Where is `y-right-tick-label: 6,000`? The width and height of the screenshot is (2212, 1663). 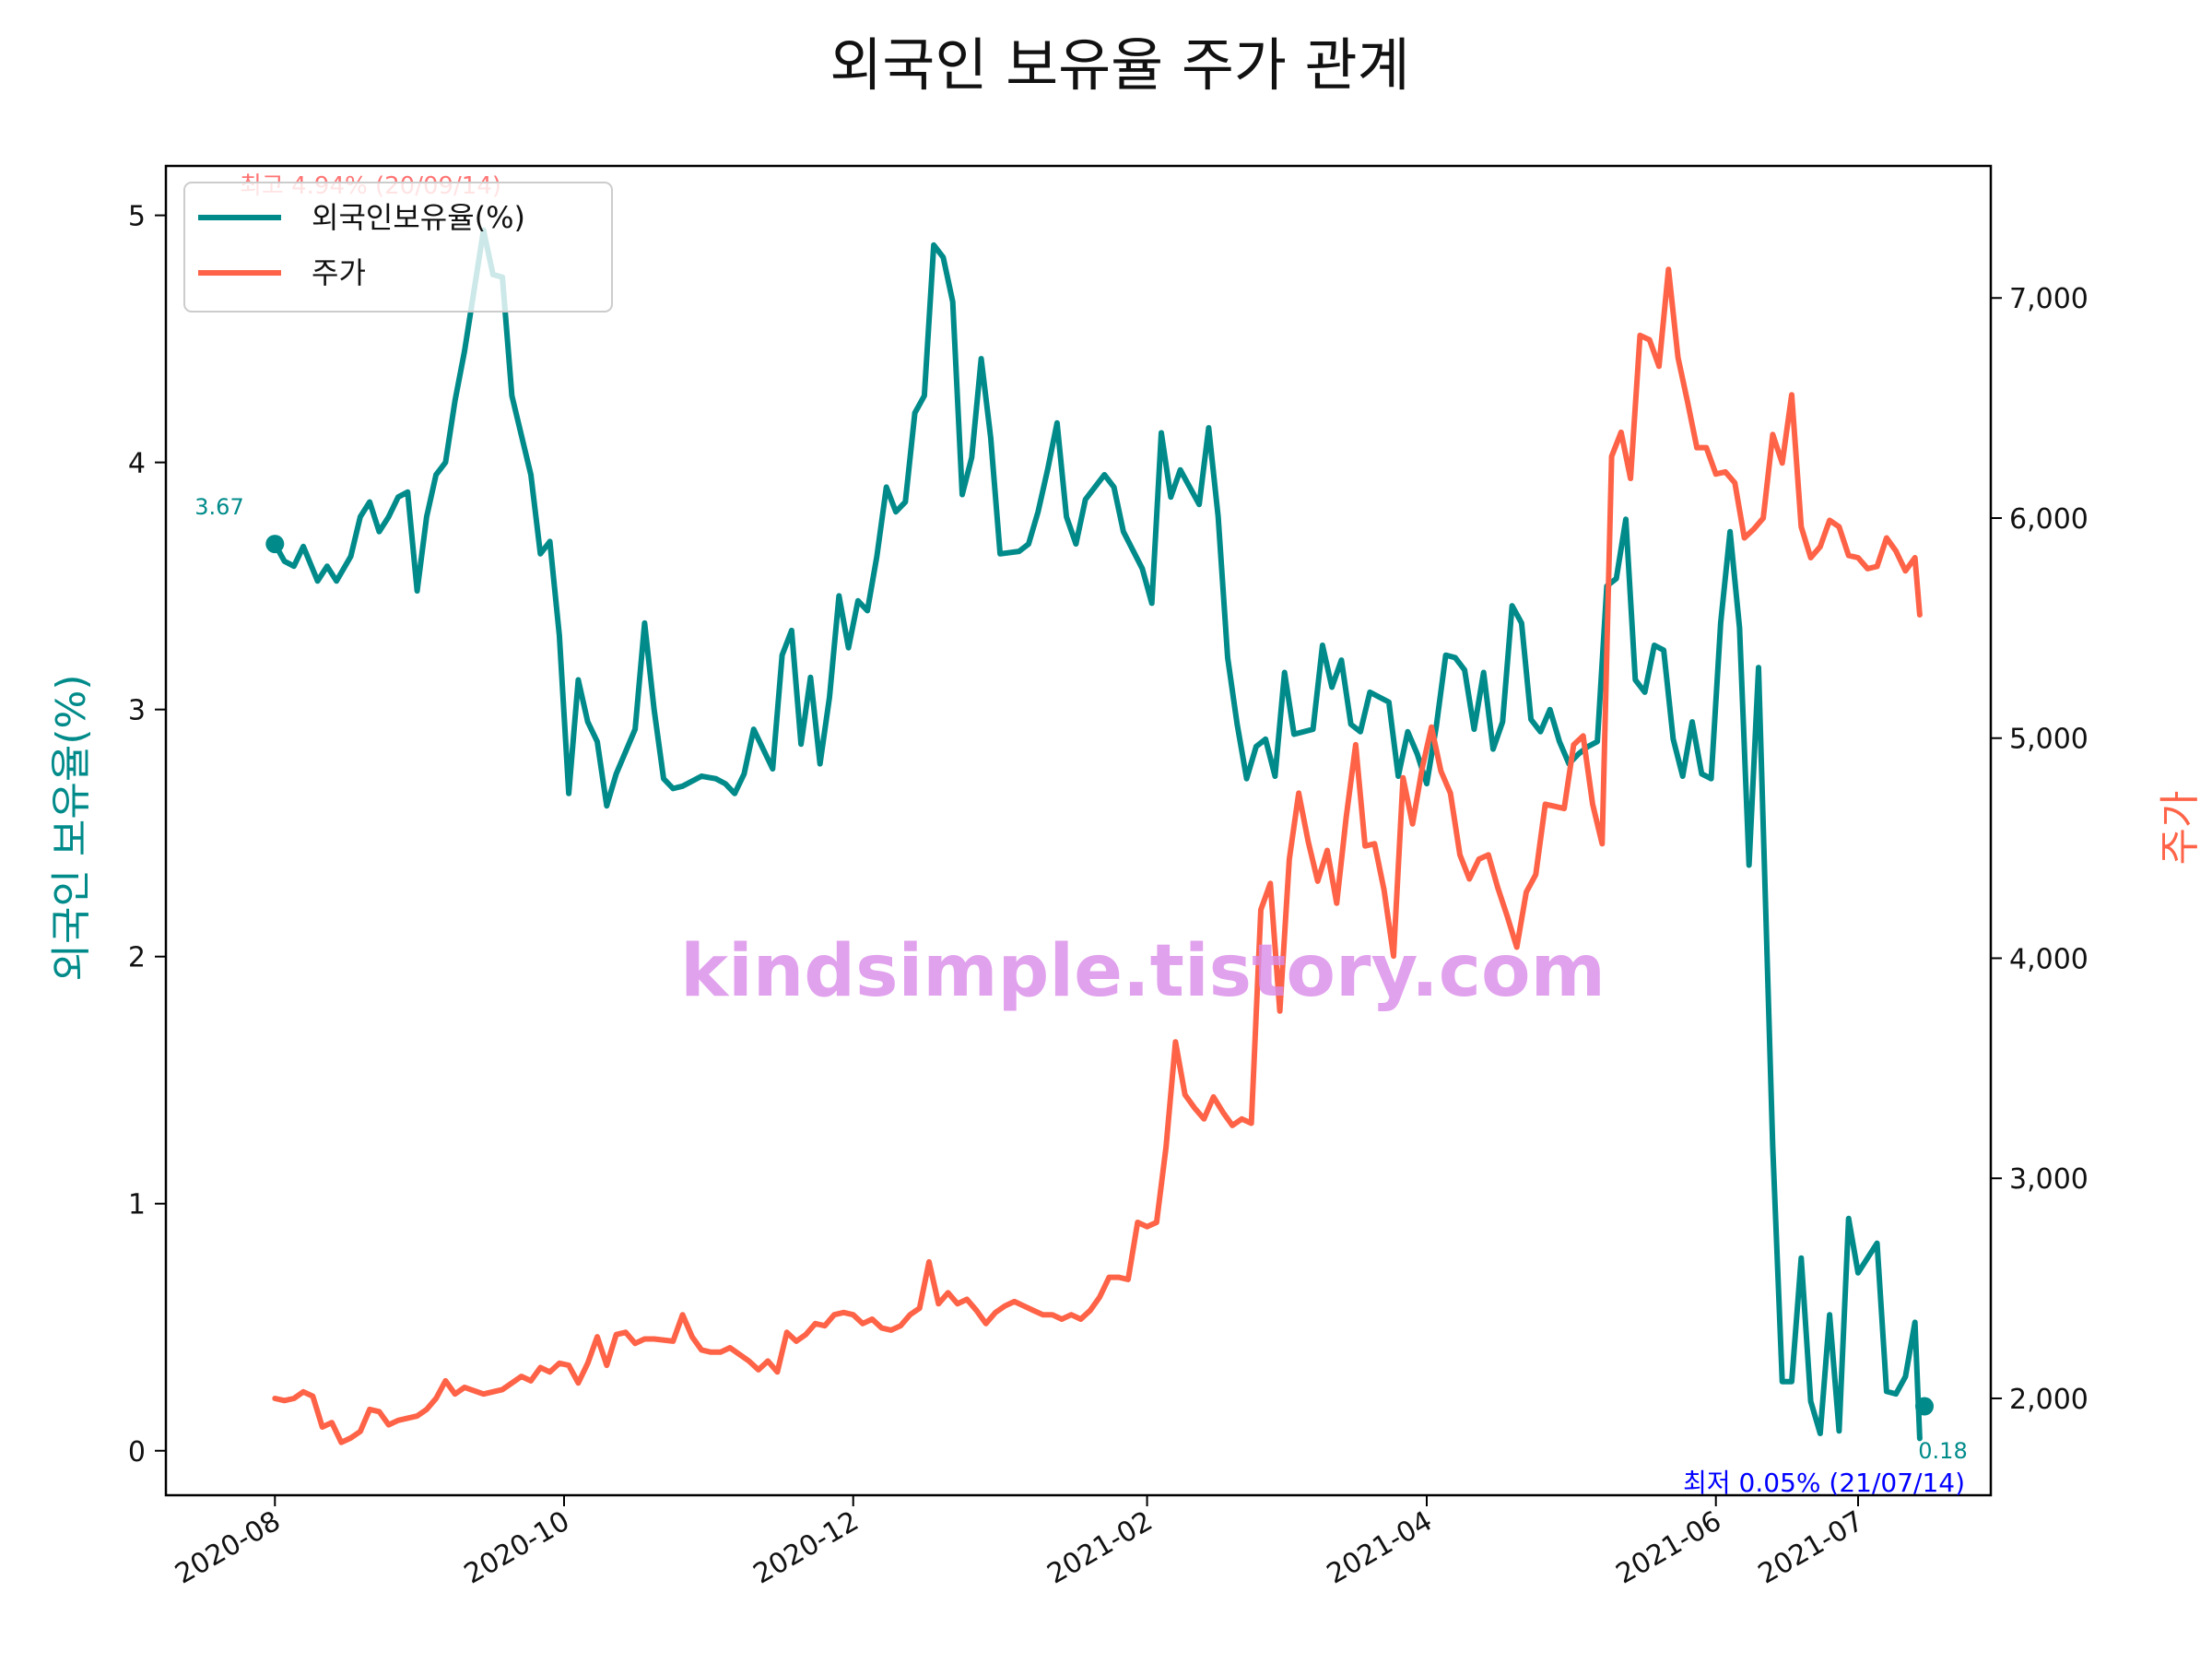
y-right-tick-label: 6,000 is located at coordinates (2048, 519).